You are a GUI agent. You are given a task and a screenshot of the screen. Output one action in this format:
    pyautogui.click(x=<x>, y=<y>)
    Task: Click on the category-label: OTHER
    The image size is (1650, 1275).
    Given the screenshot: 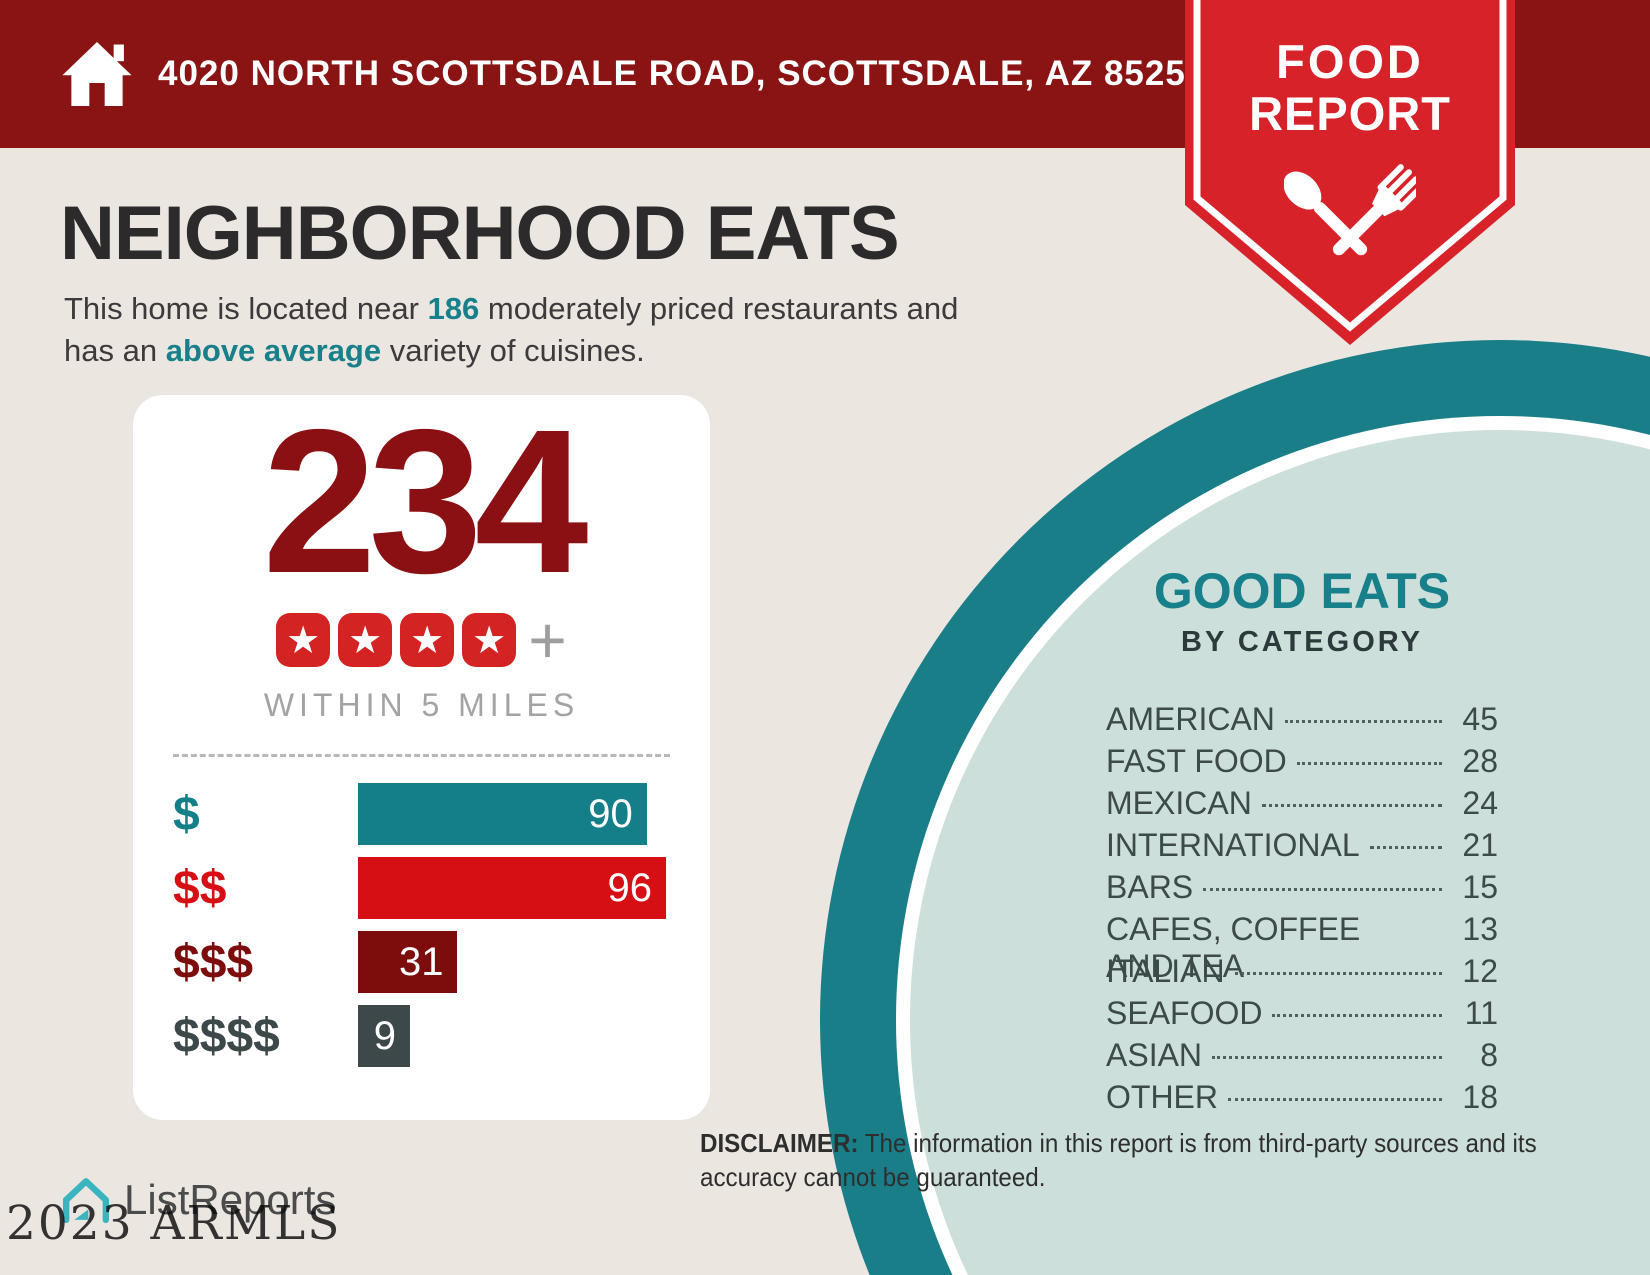 What is the action you would take?
    pyautogui.click(x=1162, y=1097)
    